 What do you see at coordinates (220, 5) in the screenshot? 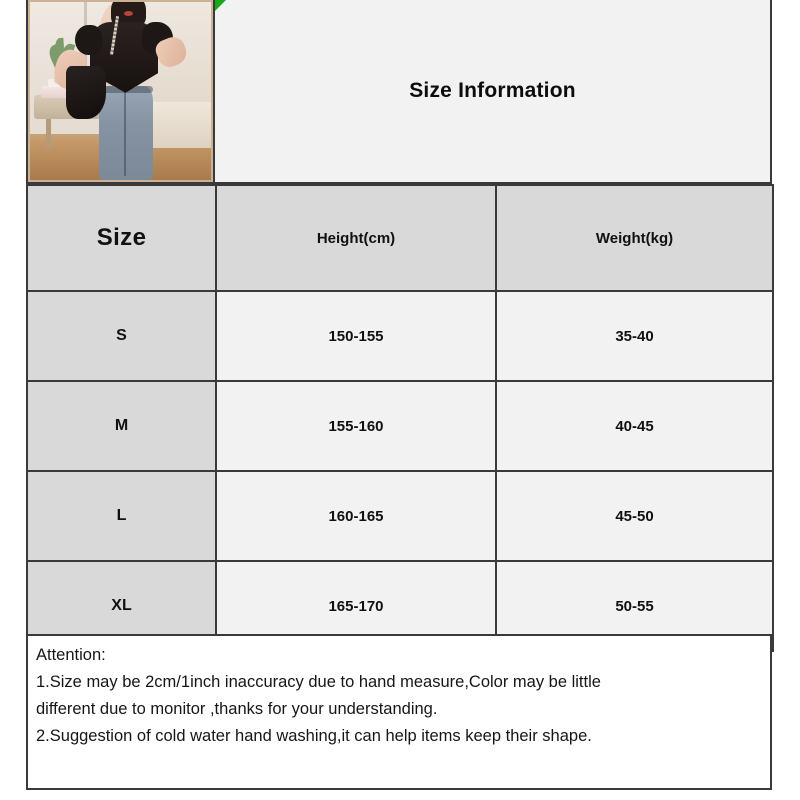
I see `green-triangle-marker-icon` at bounding box center [220, 5].